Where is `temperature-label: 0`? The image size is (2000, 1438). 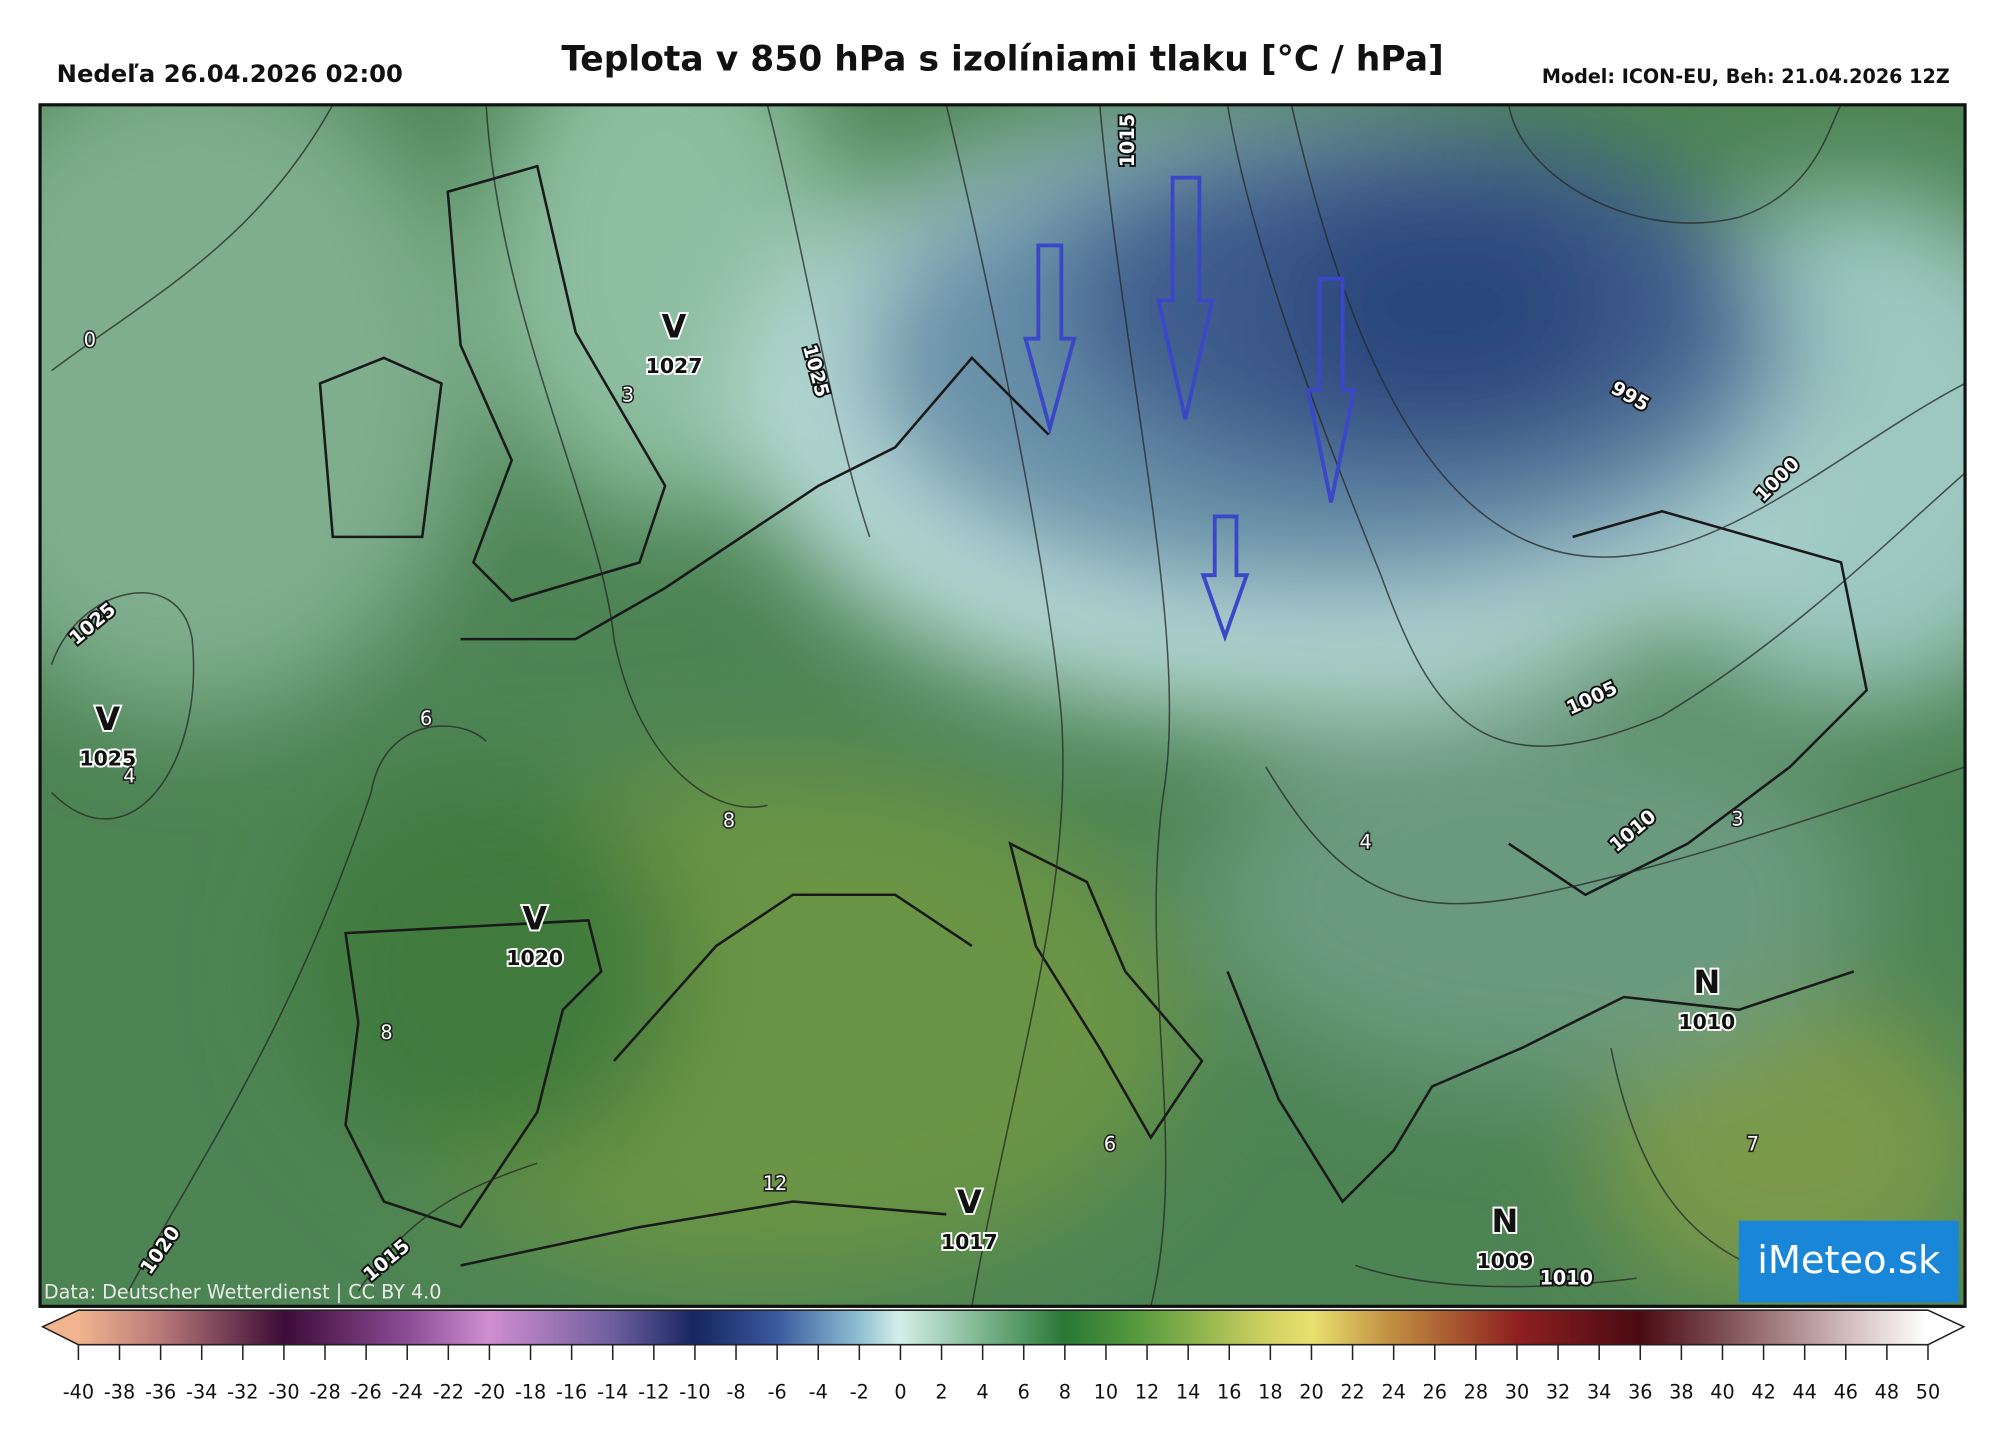 temperature-label: 0 is located at coordinates (90, 339).